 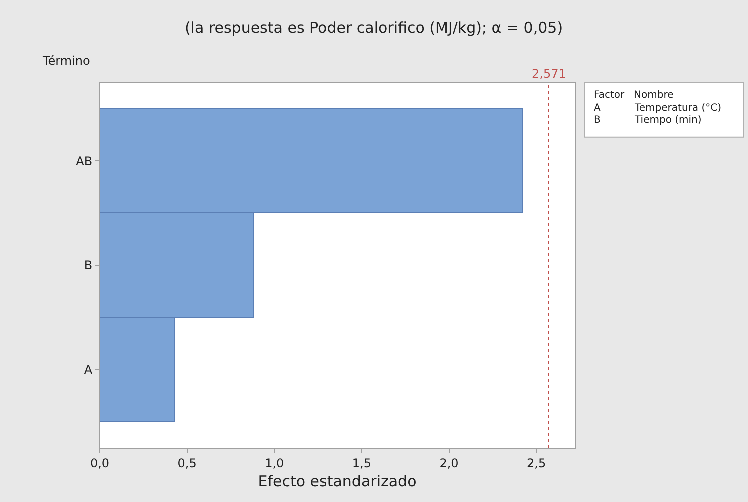 I want to click on y-tick-label: B, so click(x=88, y=265).